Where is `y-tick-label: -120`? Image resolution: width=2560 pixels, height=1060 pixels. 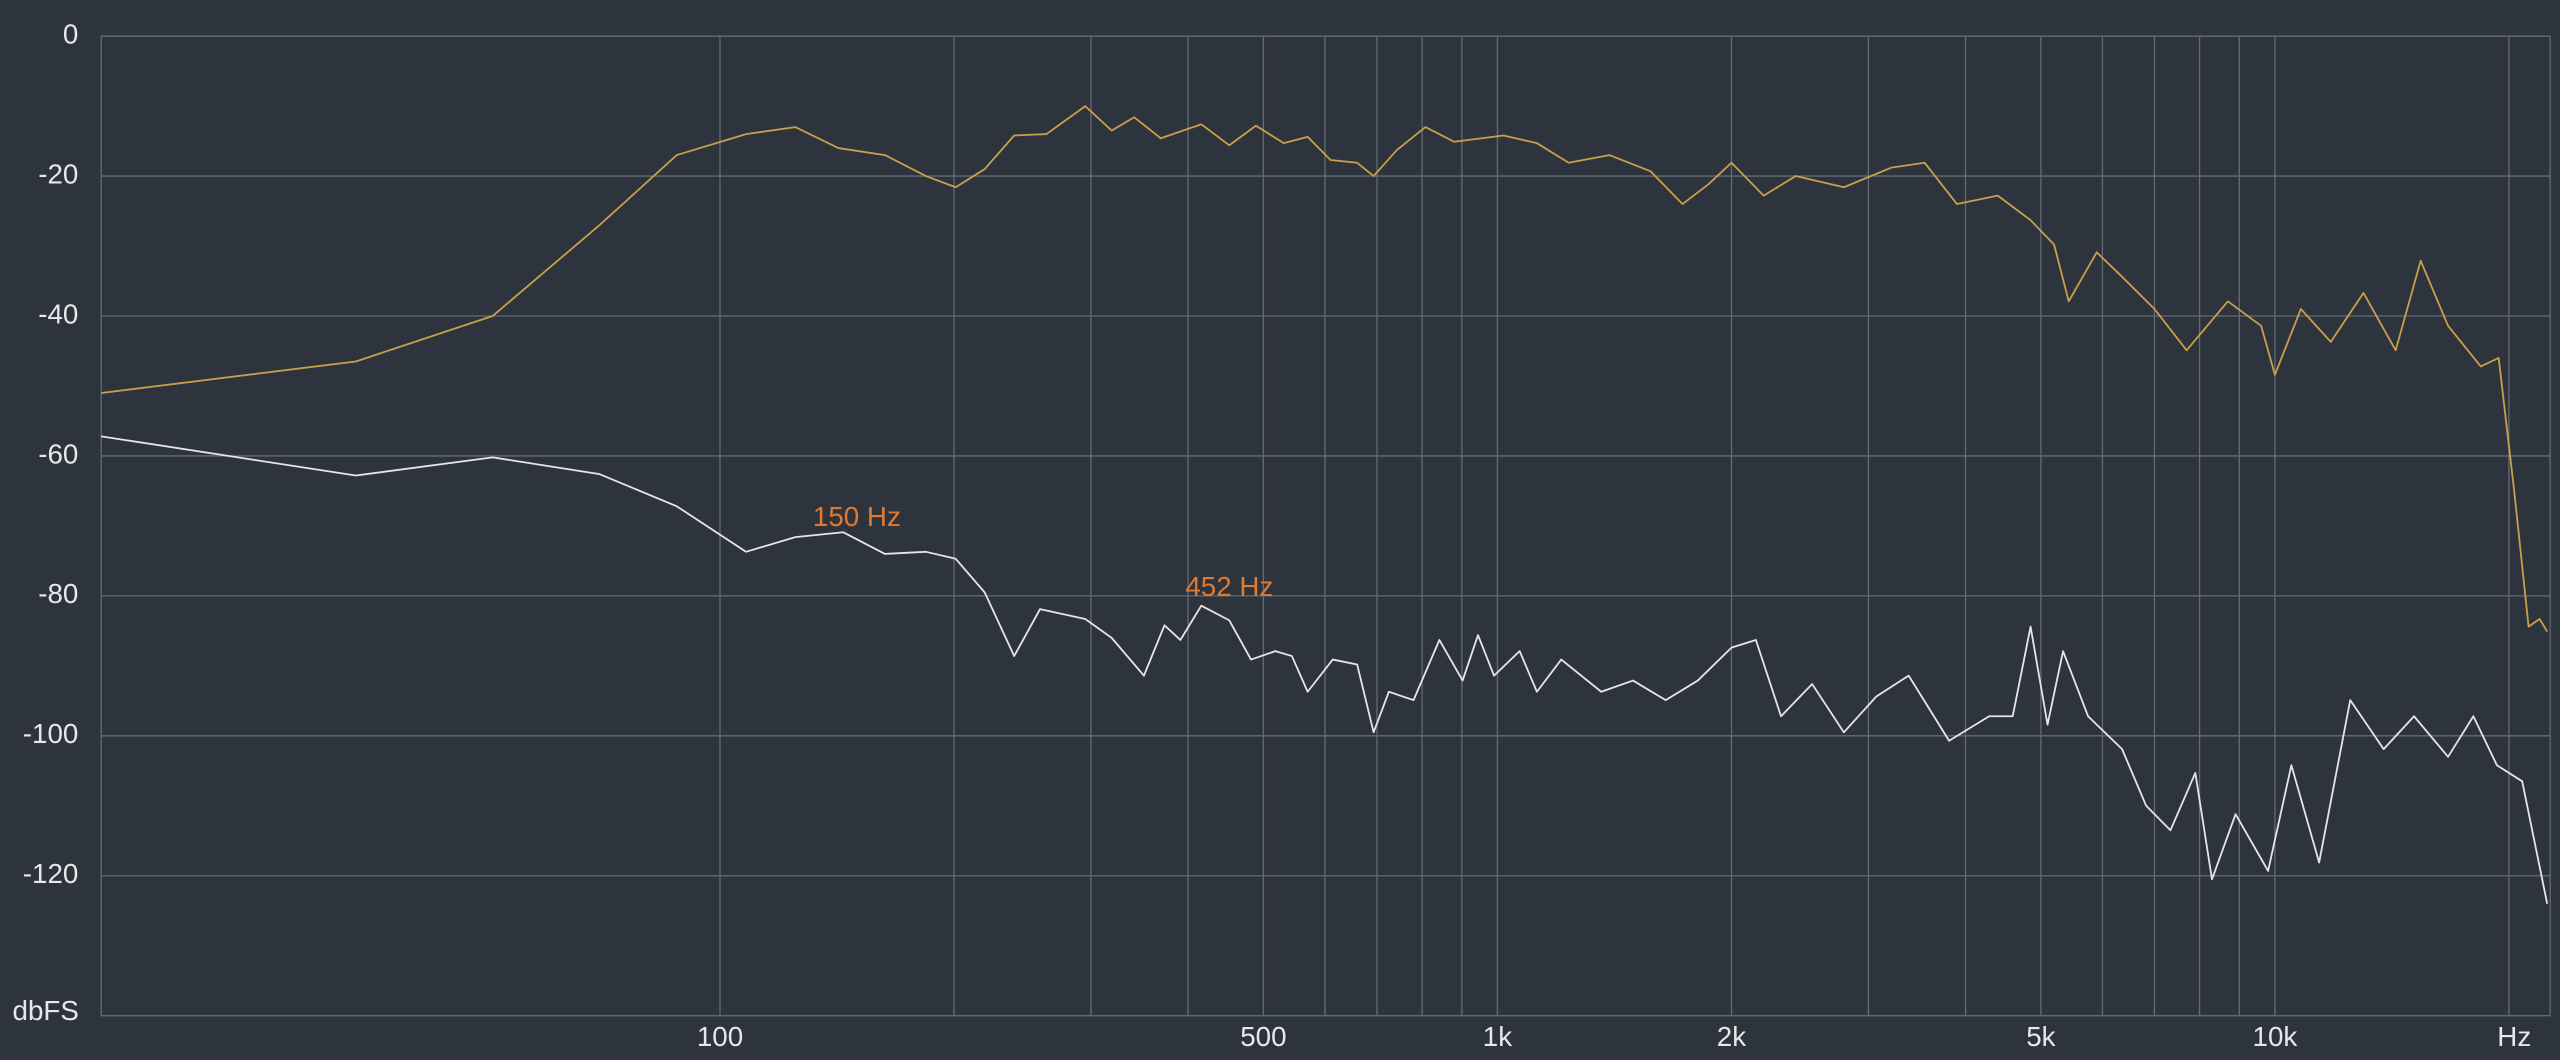 y-tick-label: -120 is located at coordinates (51, 873).